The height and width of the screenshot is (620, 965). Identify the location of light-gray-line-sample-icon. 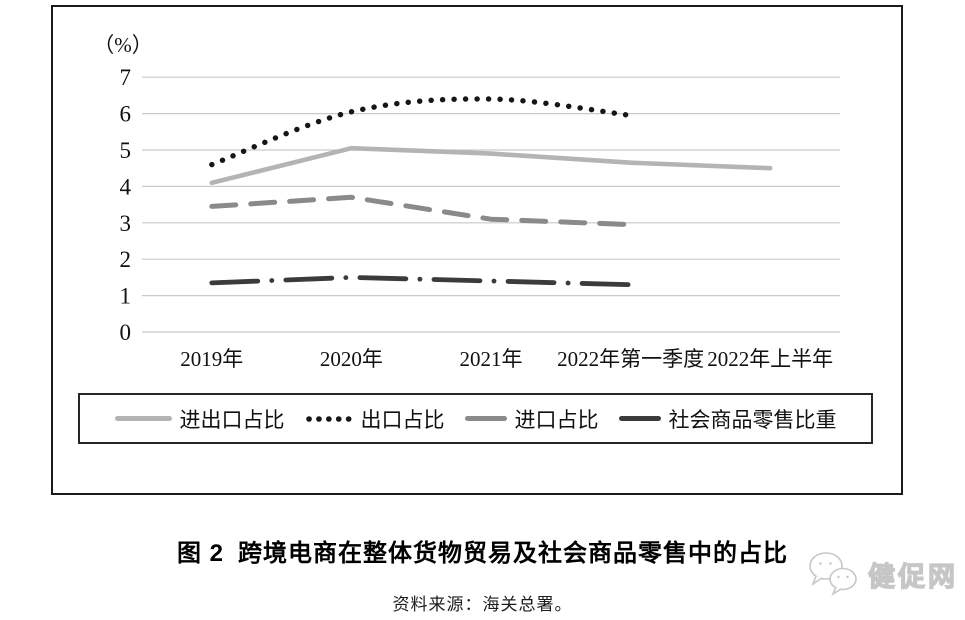
(143, 418).